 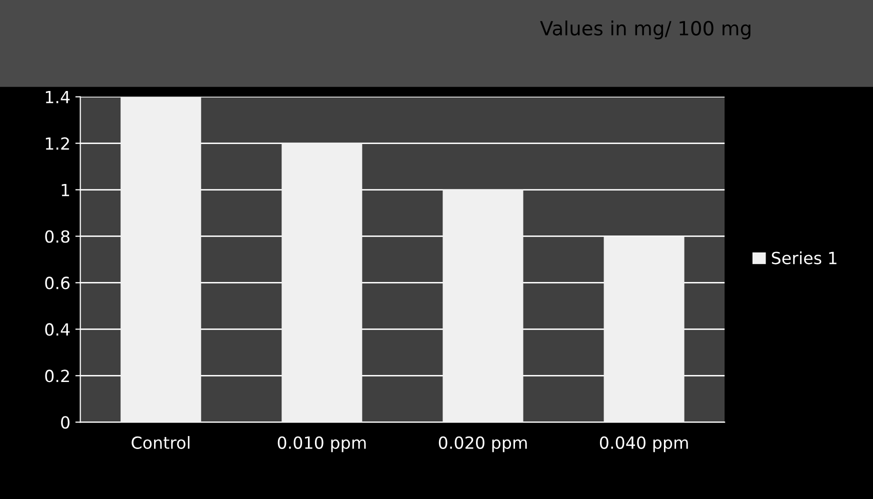 What do you see at coordinates (66, 190) in the screenshot?
I see `y-tick-label: 1` at bounding box center [66, 190].